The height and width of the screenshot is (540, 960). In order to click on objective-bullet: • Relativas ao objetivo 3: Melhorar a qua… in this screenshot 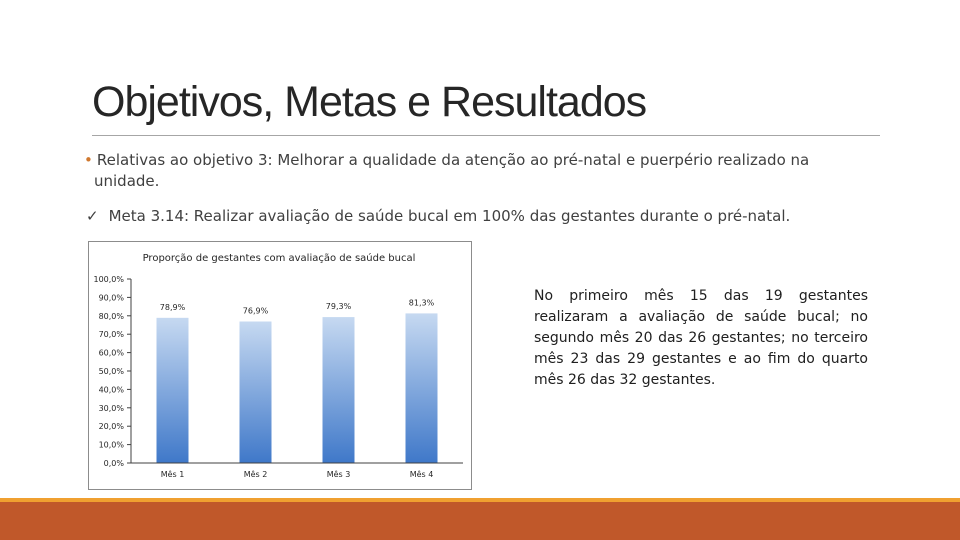, I will do `click(484, 171)`.